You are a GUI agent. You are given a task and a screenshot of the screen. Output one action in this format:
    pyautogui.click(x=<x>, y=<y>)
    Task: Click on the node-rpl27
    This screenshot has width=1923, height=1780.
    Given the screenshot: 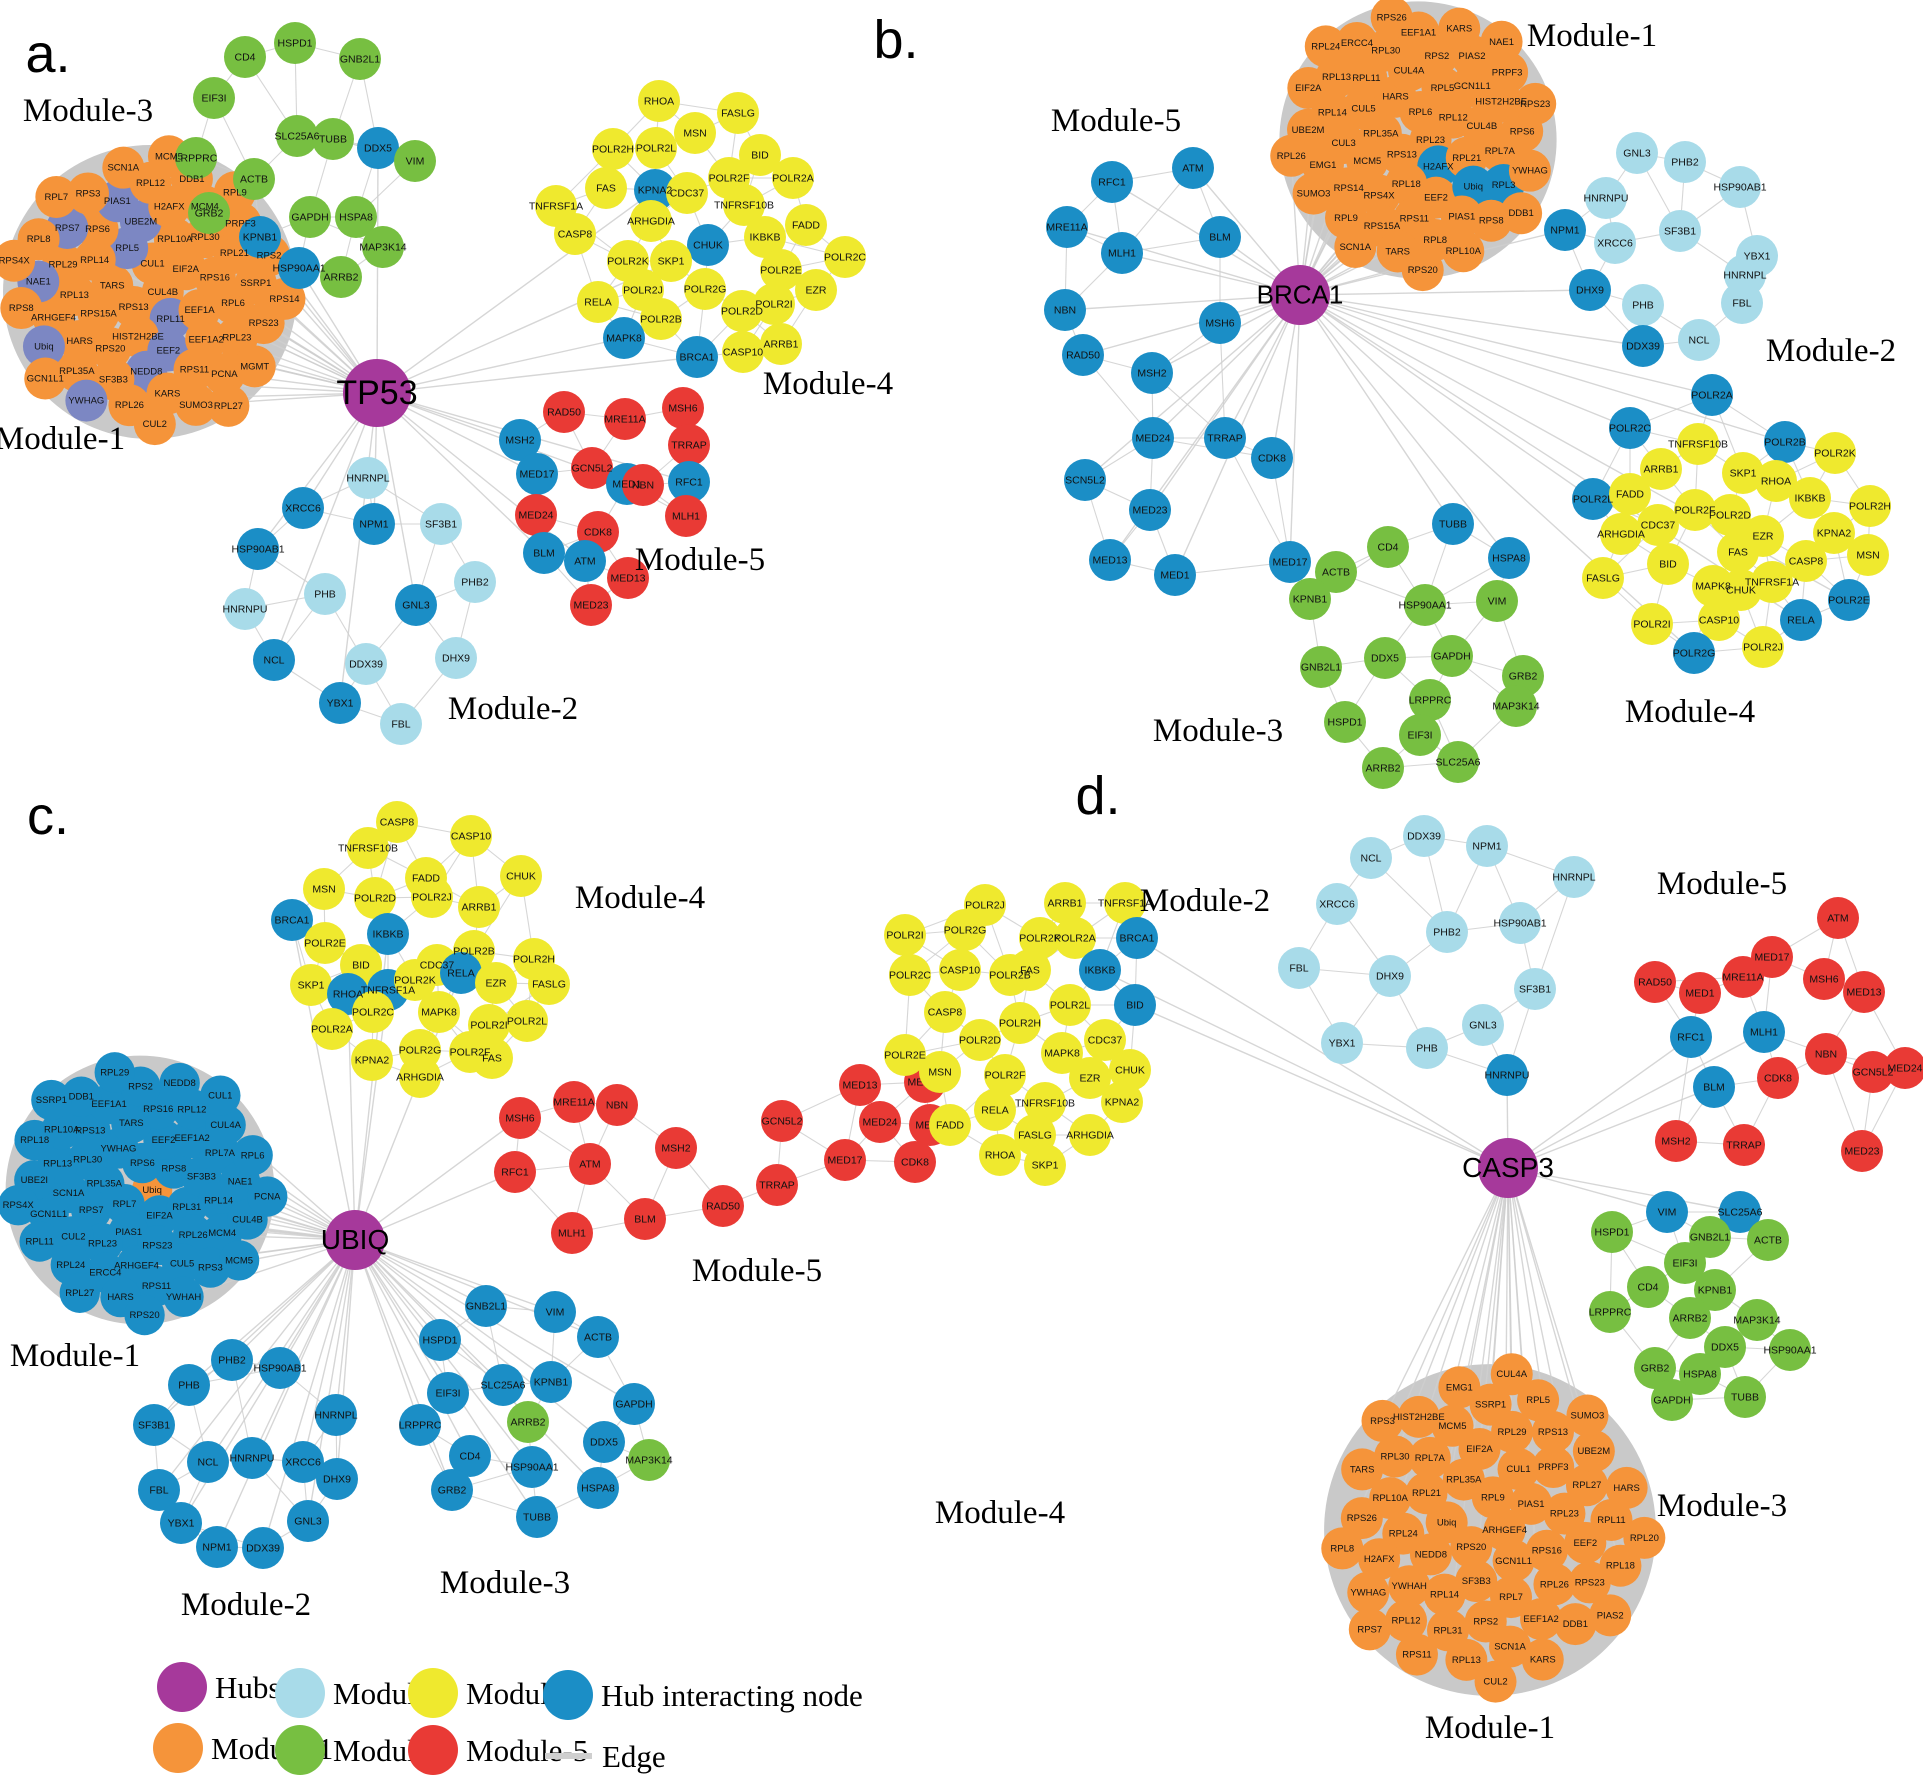 What is the action you would take?
    pyautogui.click(x=79, y=1292)
    